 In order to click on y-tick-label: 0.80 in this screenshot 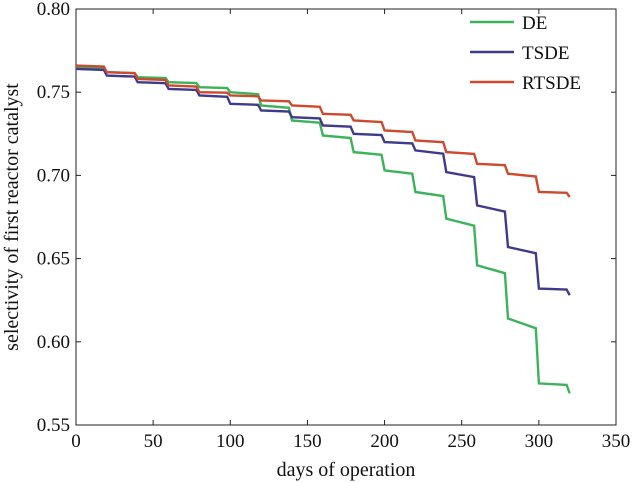, I will do `click(53, 10)`.